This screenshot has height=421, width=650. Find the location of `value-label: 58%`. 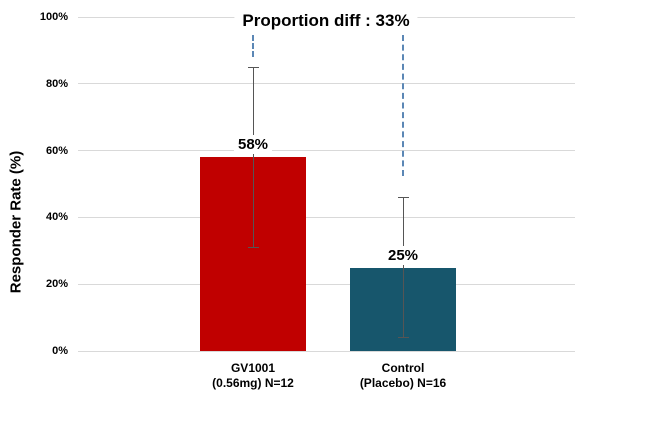

value-label: 58% is located at coordinates (253, 145).